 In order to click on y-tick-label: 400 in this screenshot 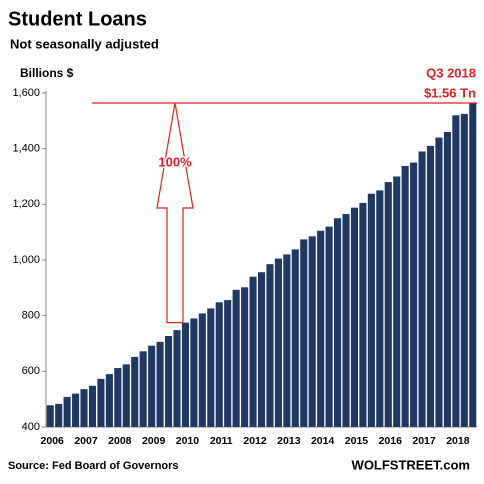, I will do `click(31, 427)`.